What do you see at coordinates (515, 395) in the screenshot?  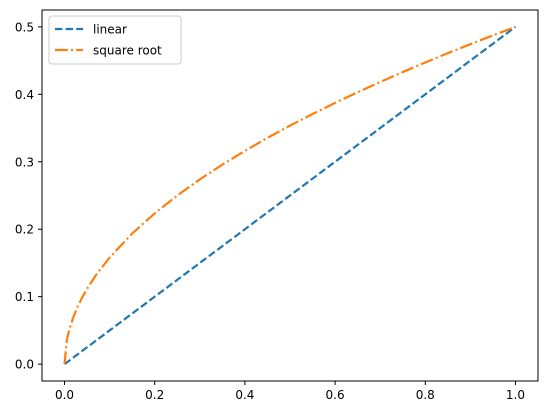 I see `x-tick-label: 1.0` at bounding box center [515, 395].